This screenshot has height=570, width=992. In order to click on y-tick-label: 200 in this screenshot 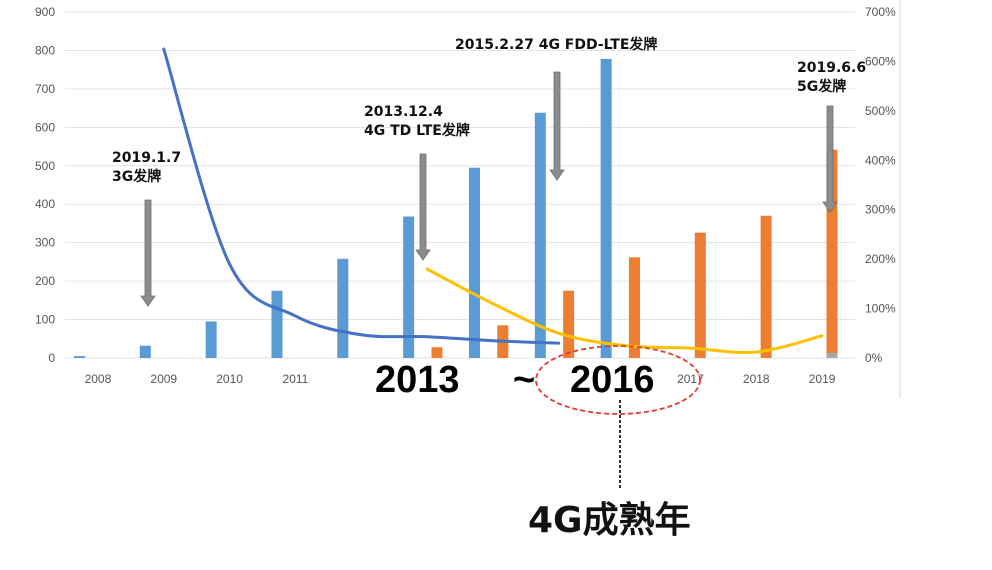, I will do `click(45, 281)`.